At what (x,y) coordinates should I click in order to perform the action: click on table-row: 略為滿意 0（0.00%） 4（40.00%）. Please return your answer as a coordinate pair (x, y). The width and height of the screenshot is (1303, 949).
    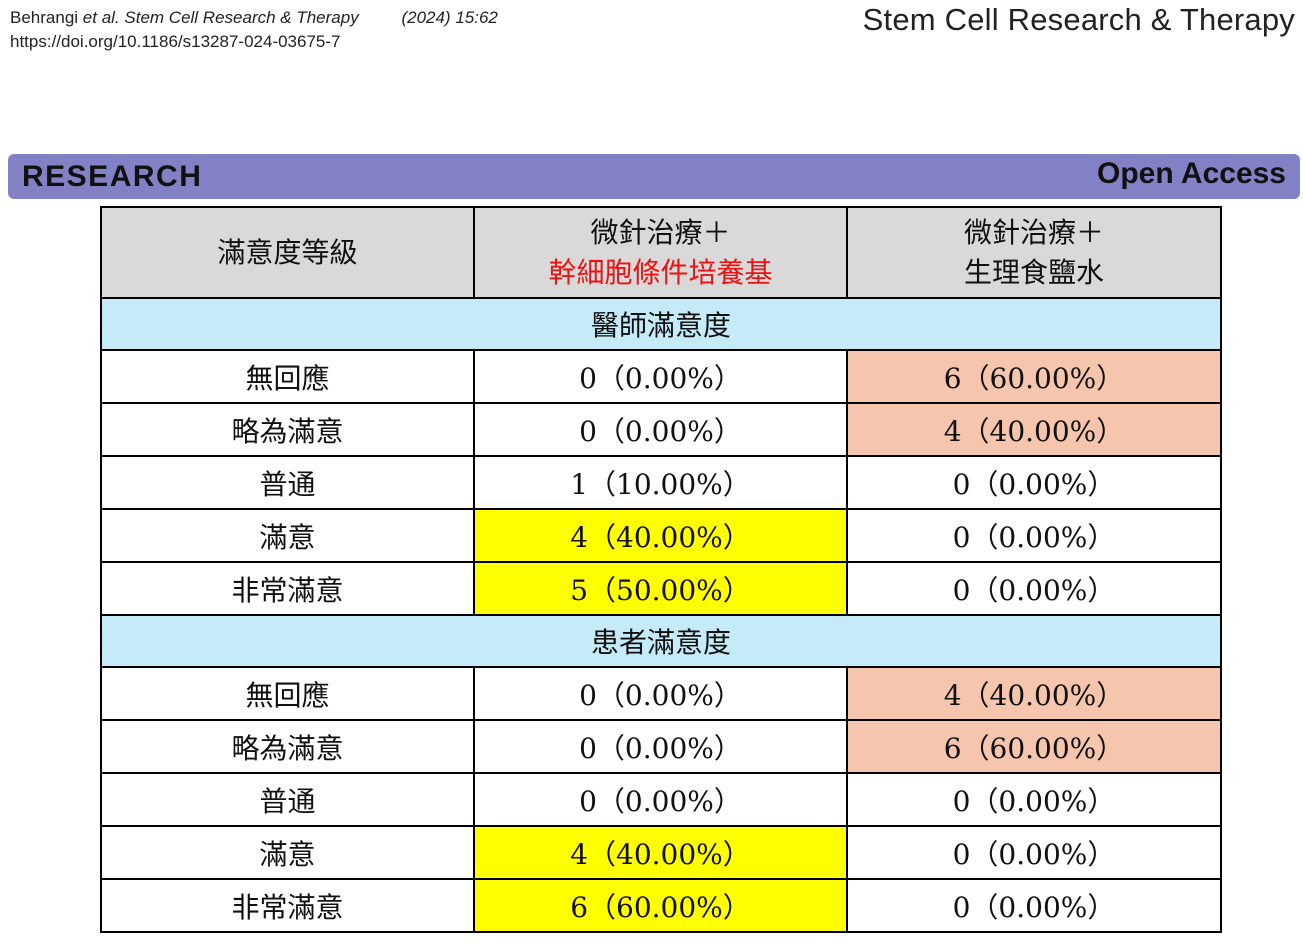
    Looking at the image, I should click on (661, 429).